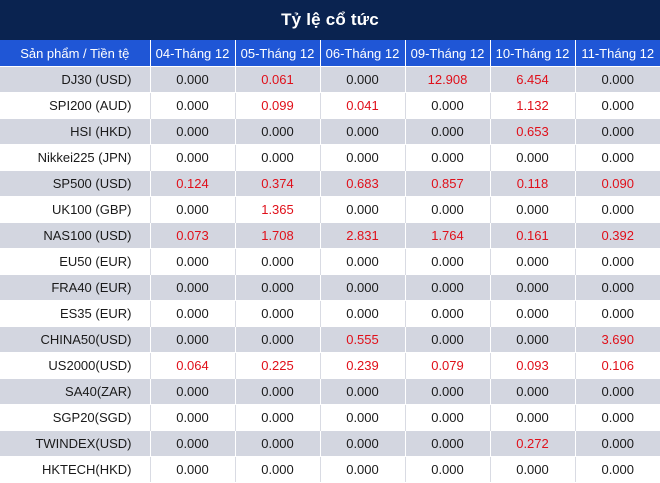 The image size is (660, 483). What do you see at coordinates (448, 235) in the screenshot?
I see `dividend-value-cell: 1.764` at bounding box center [448, 235].